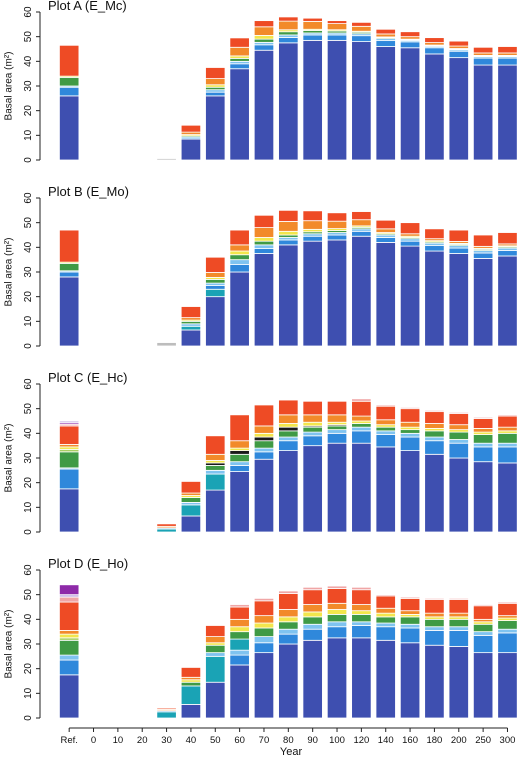 Image resolution: width=526 pixels, height=759 pixels. What do you see at coordinates (312, 740) in the screenshot?
I see `x-tick-label: 90` at bounding box center [312, 740].